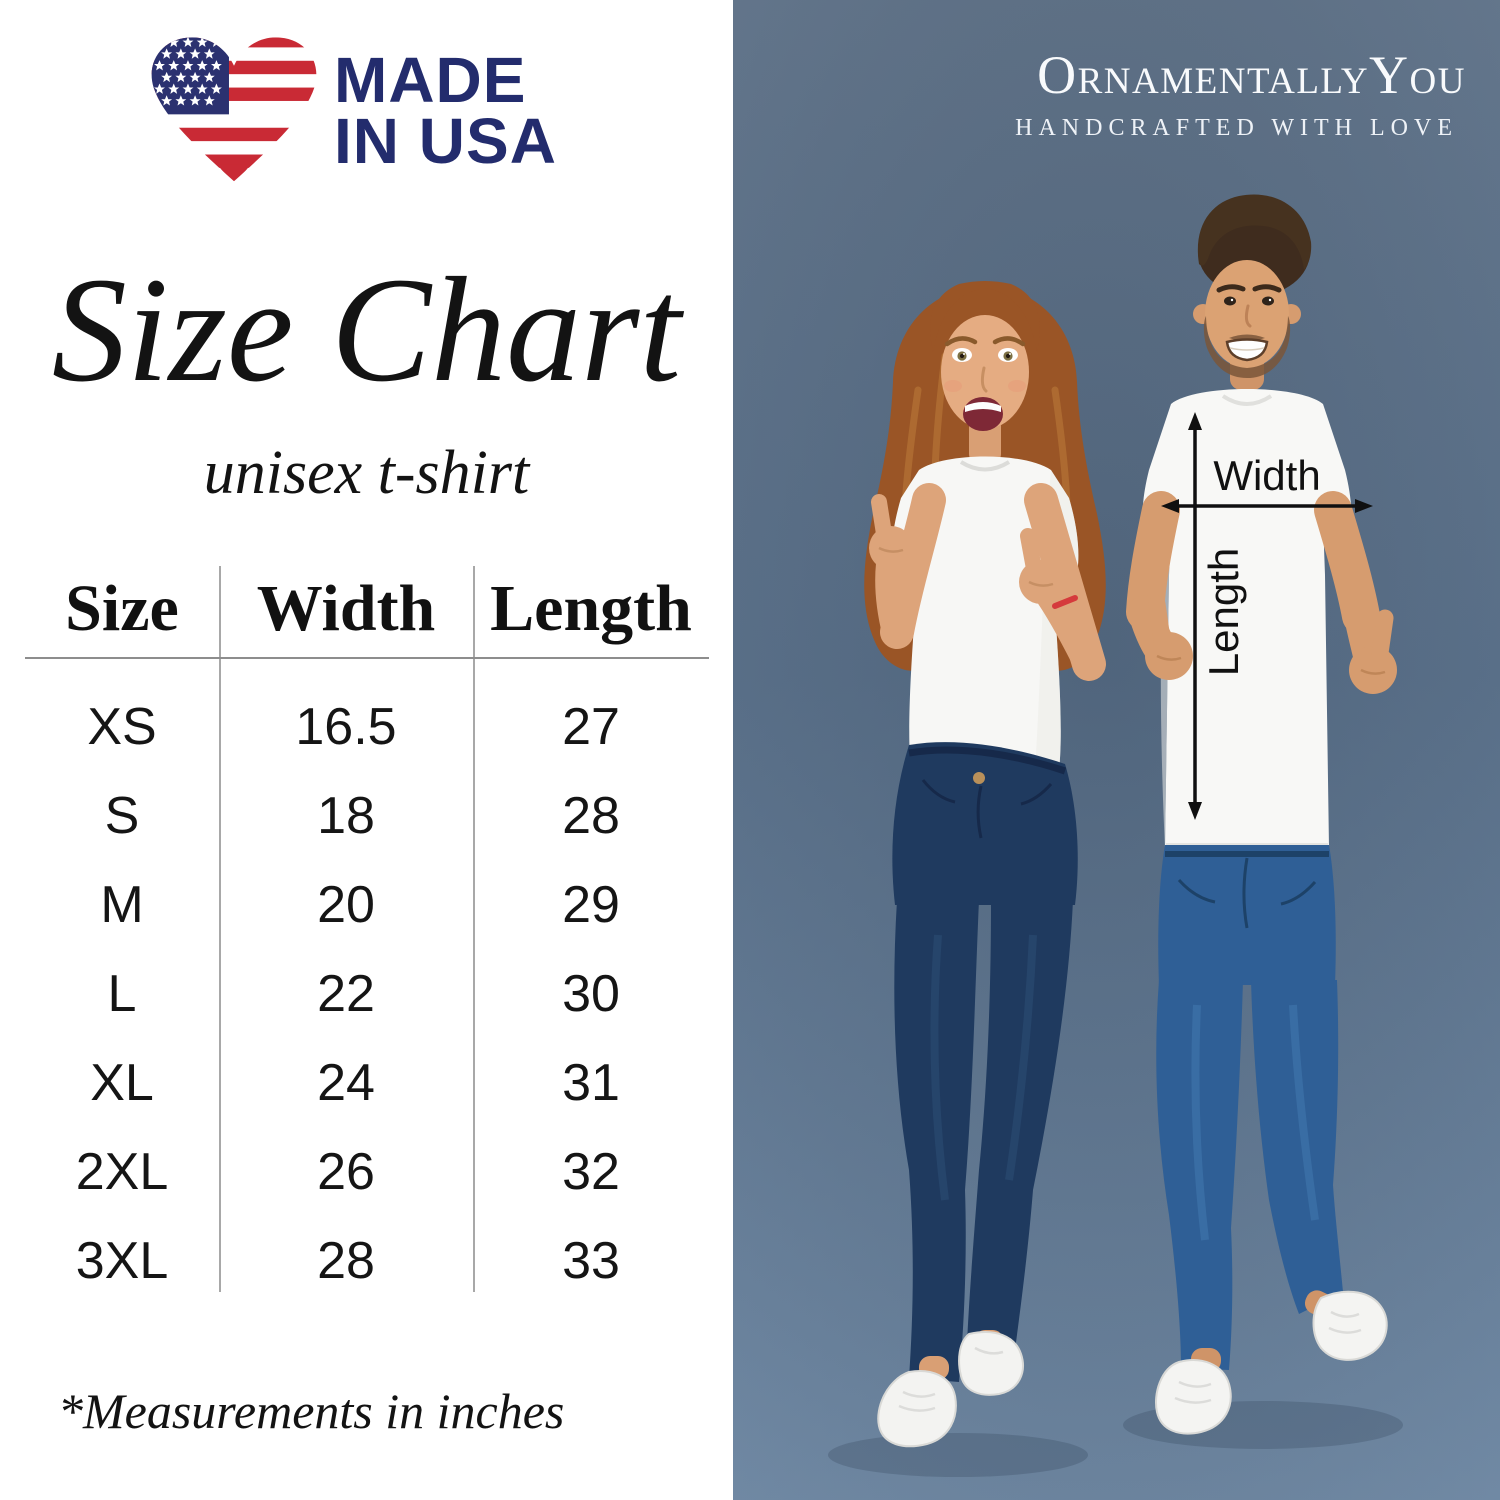 The height and width of the screenshot is (1500, 1500). Describe the element at coordinates (1247, 347) in the screenshot. I see `man-beard` at that location.